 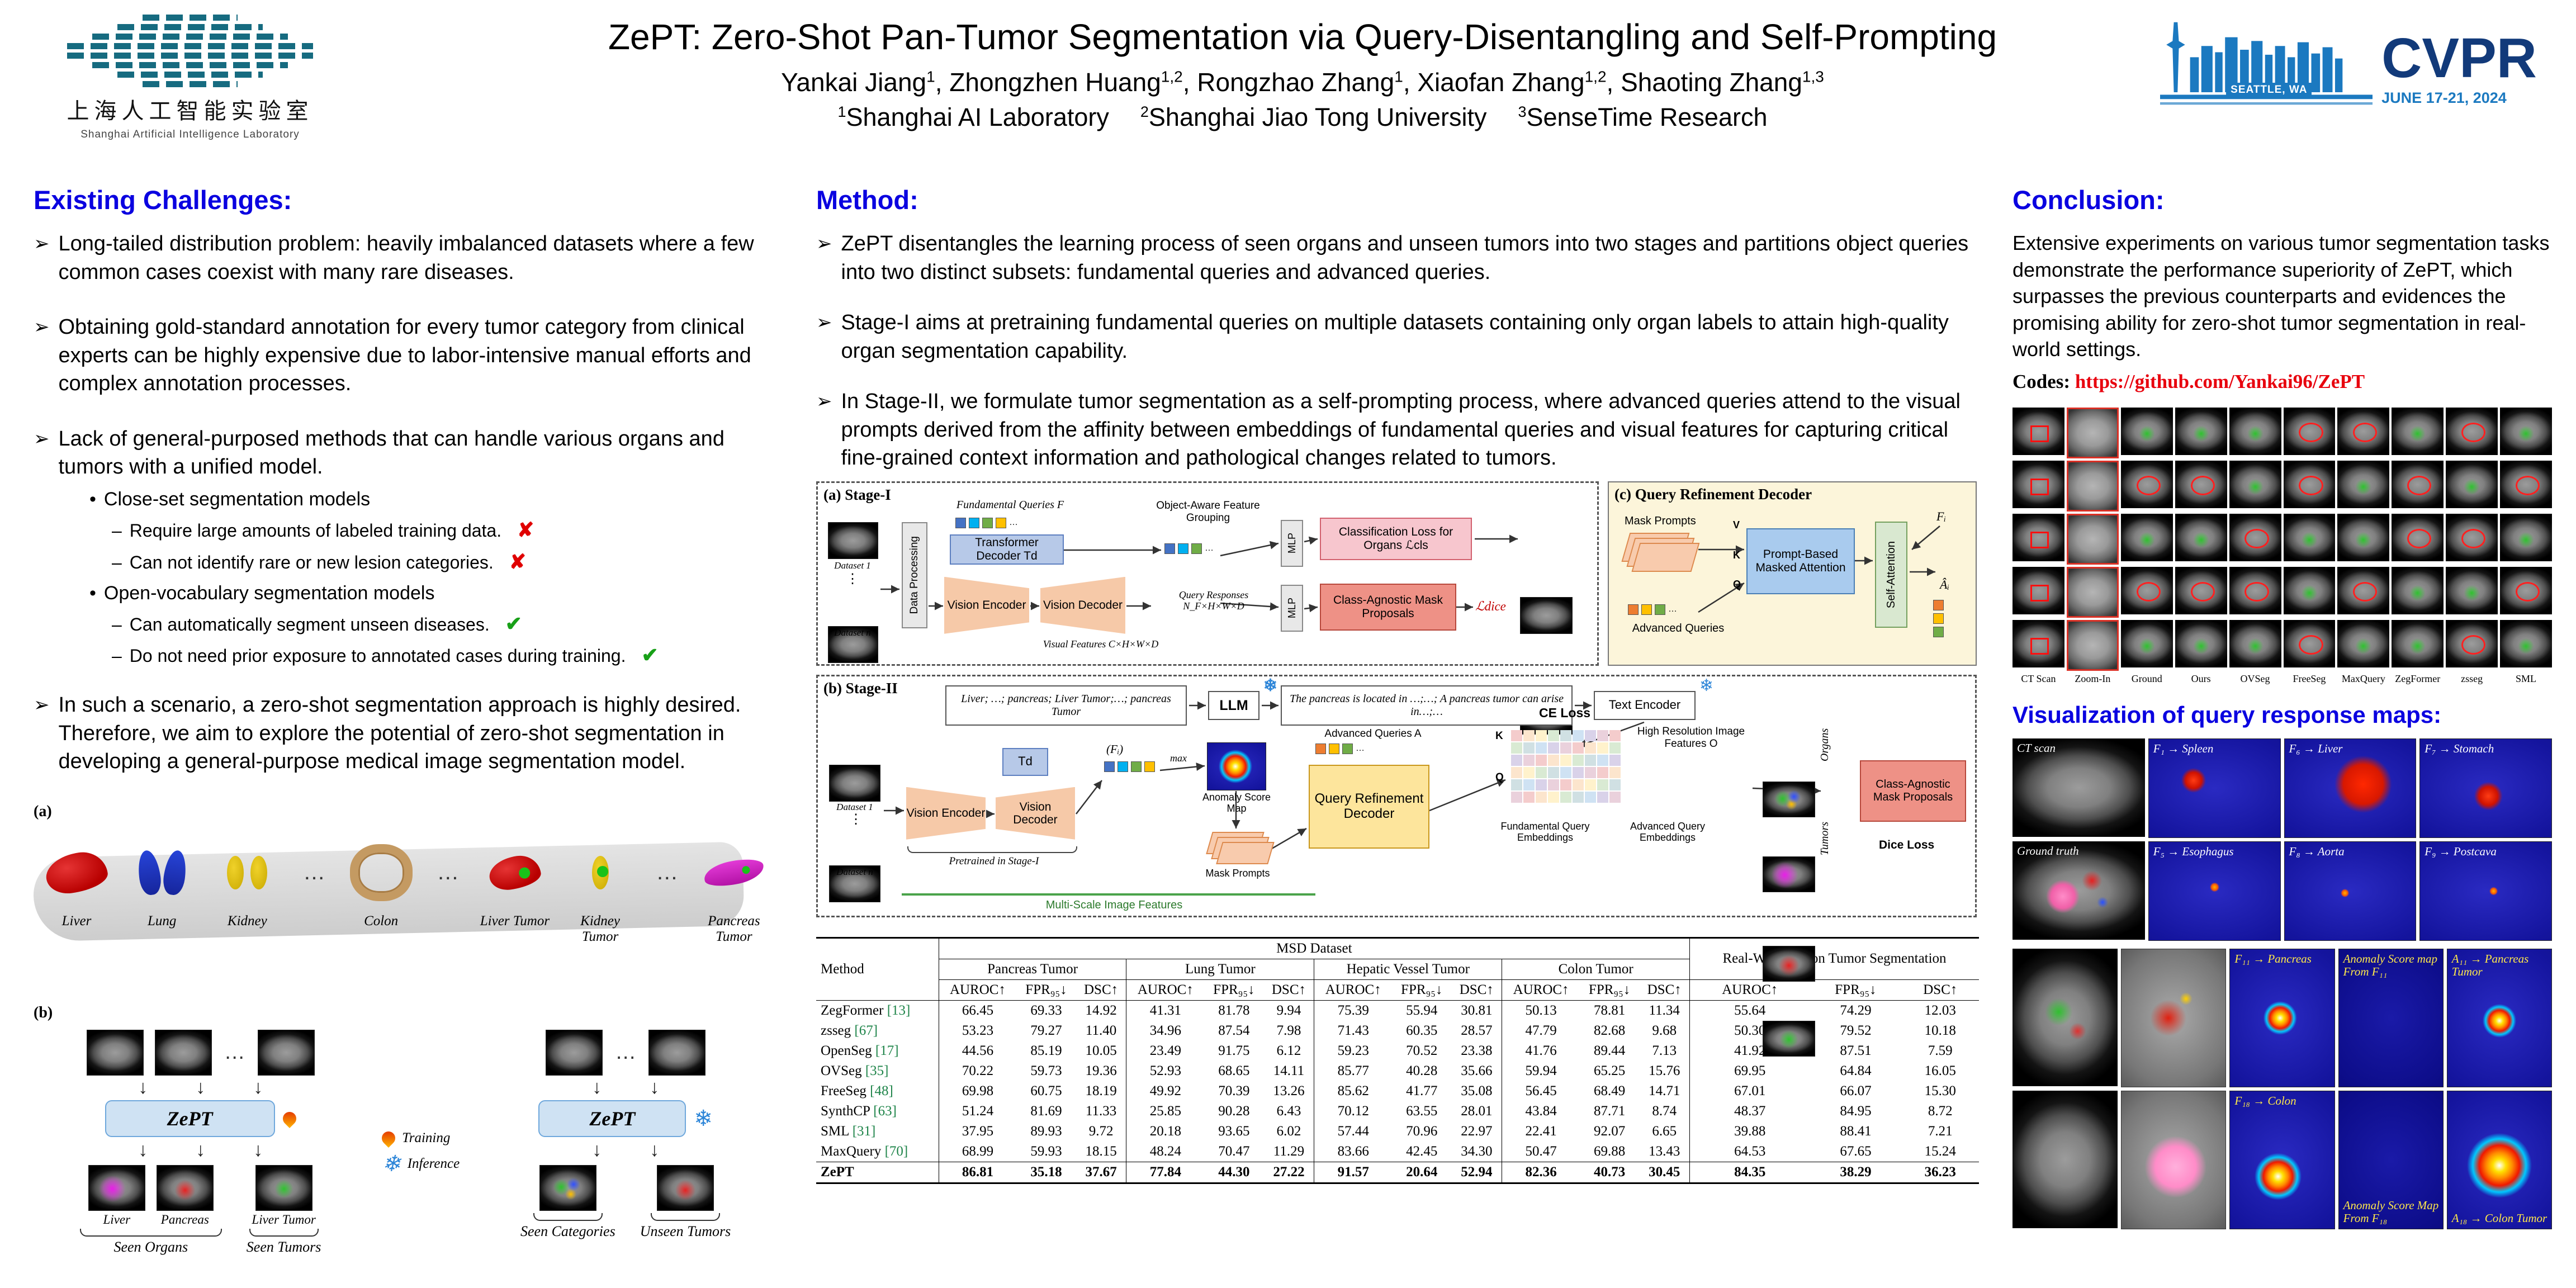 What do you see at coordinates (853, 540) in the screenshot?
I see `dataset-thumbnail` at bounding box center [853, 540].